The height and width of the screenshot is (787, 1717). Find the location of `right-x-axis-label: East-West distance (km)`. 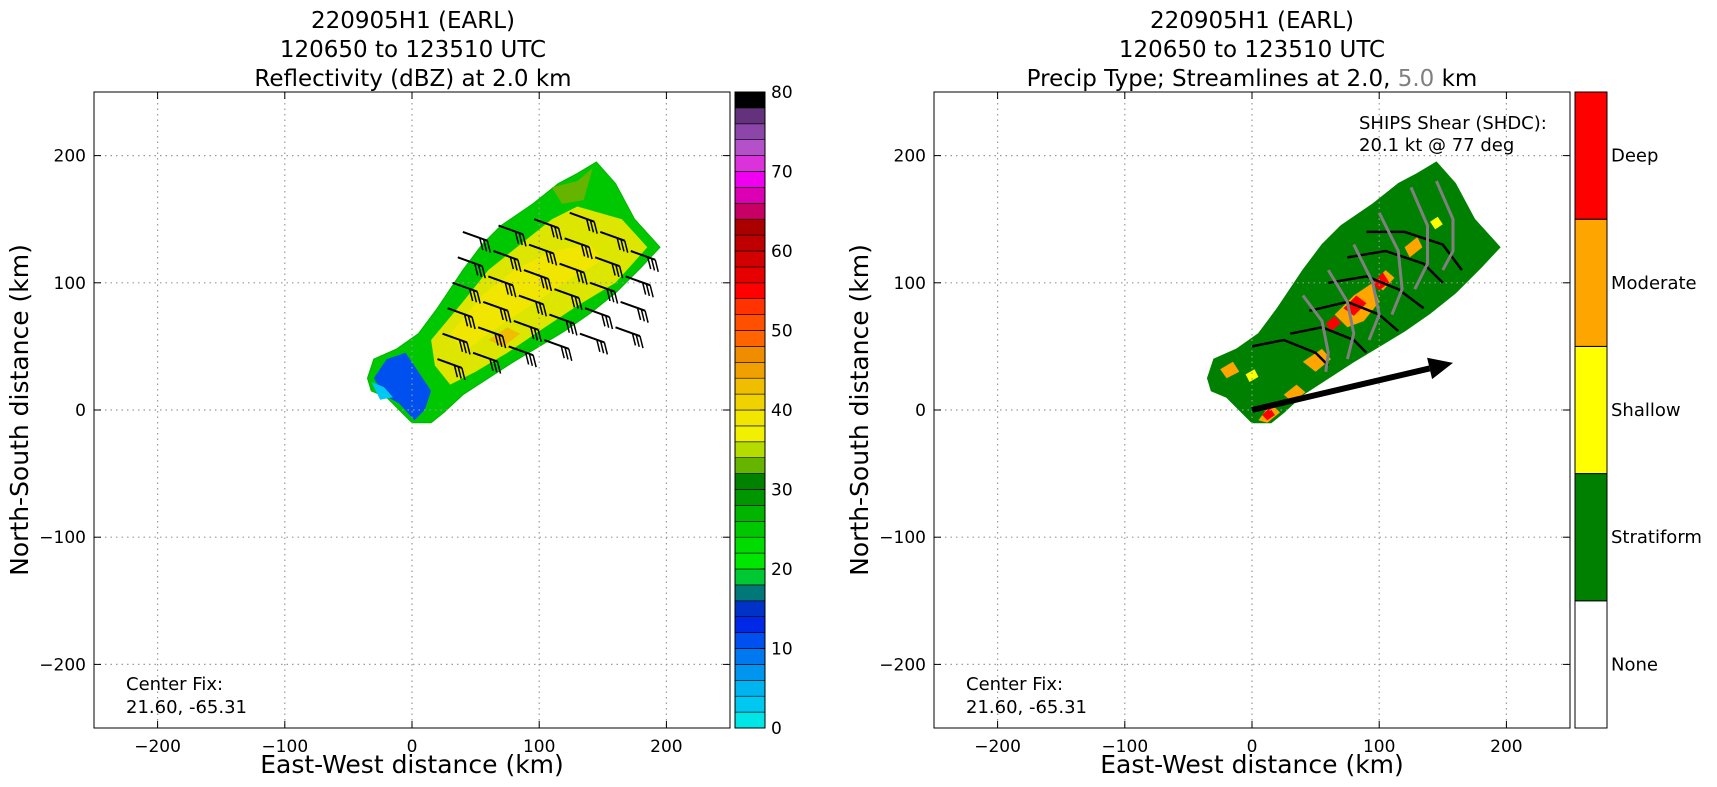

right-x-axis-label: East-West distance (km) is located at coordinates (1252, 764).